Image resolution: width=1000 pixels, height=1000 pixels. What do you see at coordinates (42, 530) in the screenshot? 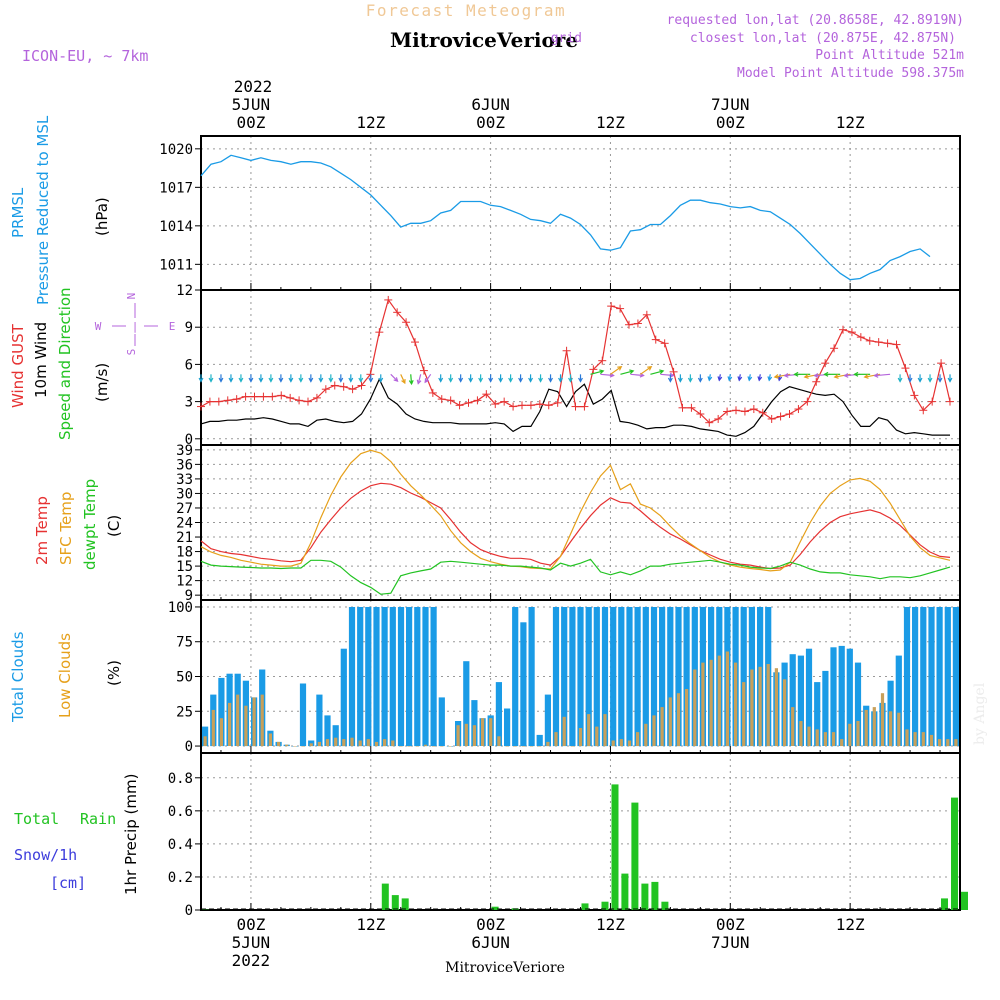
I see `temp-label-2m: 2m Temp` at bounding box center [42, 530].